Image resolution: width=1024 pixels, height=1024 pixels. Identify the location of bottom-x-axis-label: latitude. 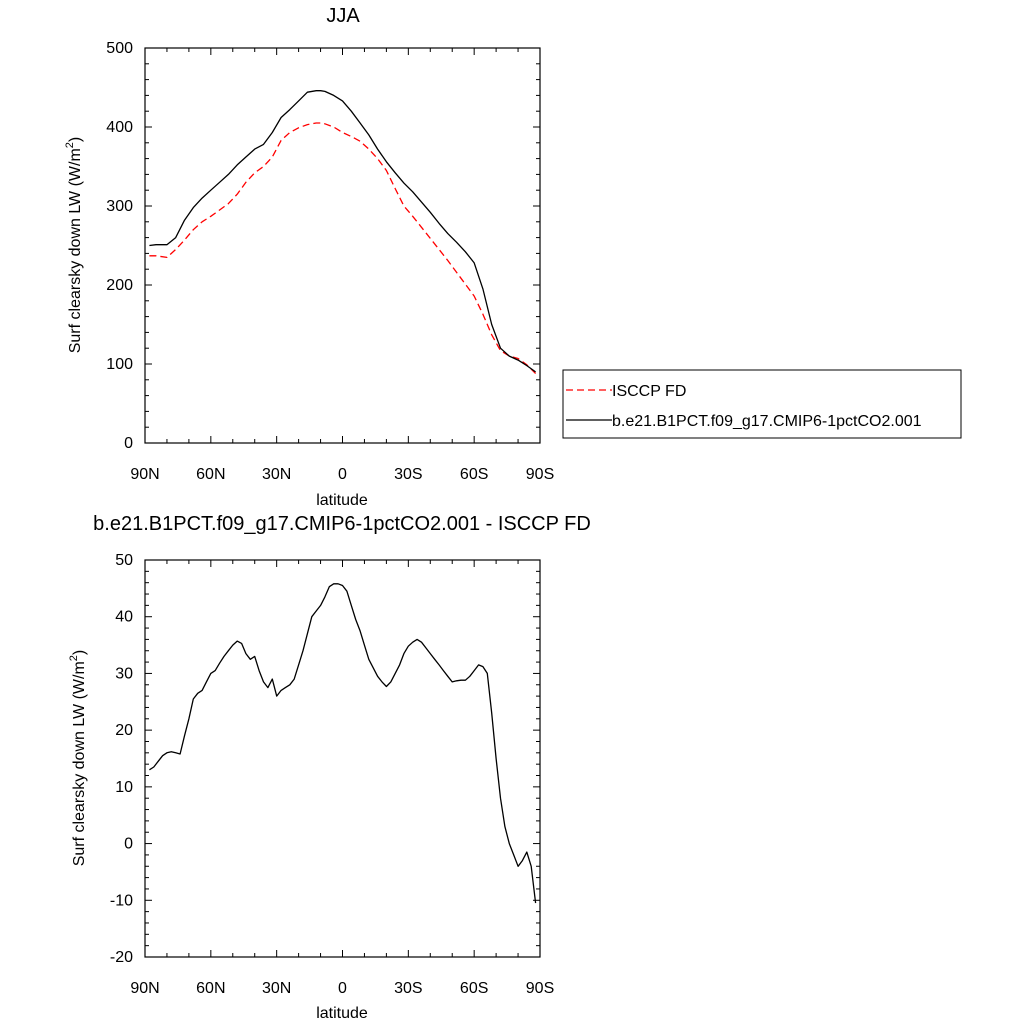
(342, 1013).